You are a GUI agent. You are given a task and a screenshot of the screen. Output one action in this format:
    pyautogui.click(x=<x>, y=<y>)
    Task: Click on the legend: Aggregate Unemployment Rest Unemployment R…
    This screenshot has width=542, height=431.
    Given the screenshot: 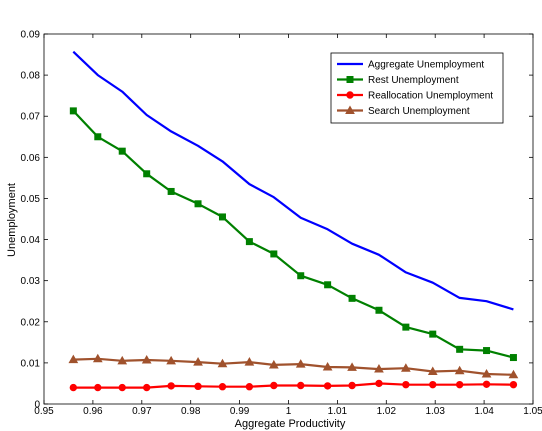 What is the action you would take?
    pyautogui.click(x=417, y=88)
    